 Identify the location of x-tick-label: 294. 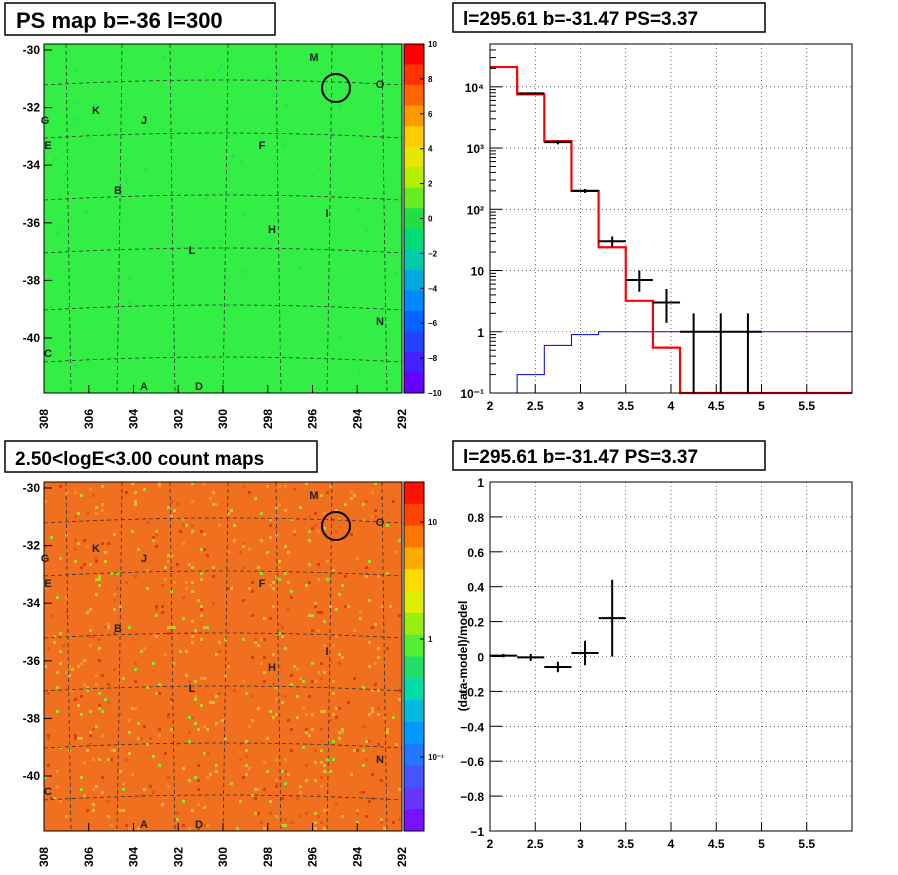
(357, 419).